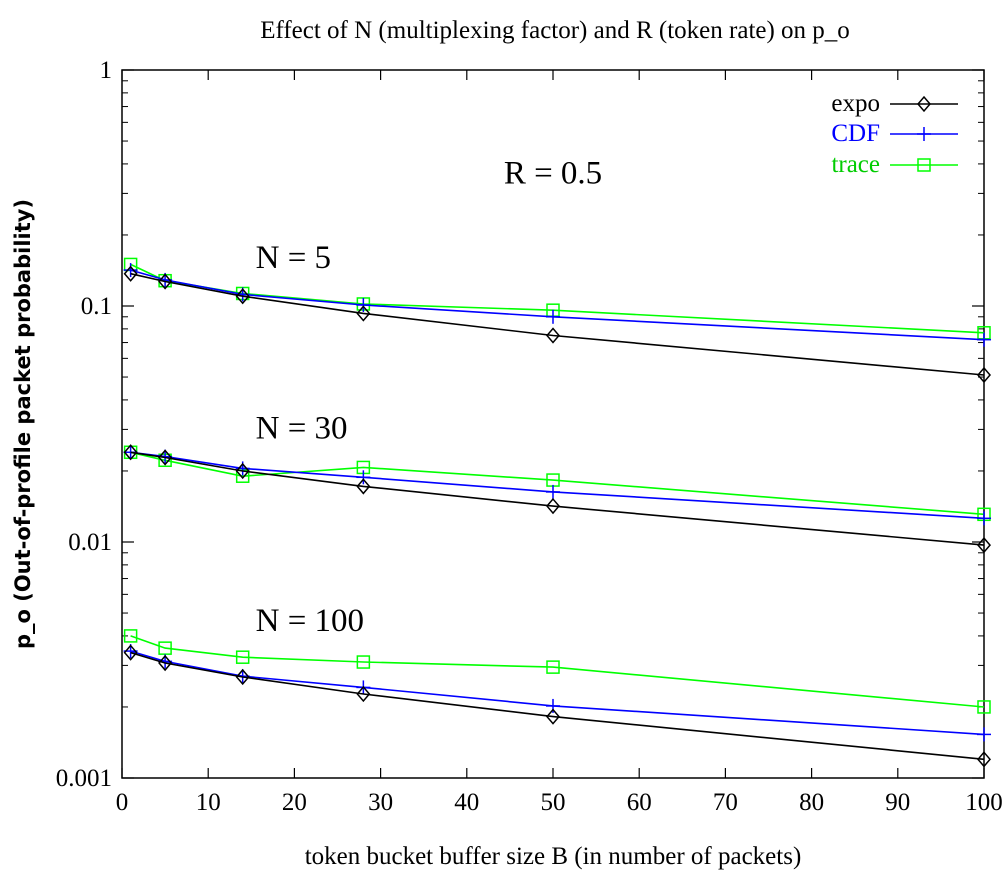 This screenshot has height=878, width=1006. I want to click on annotation-n5: N = 5, so click(293, 258).